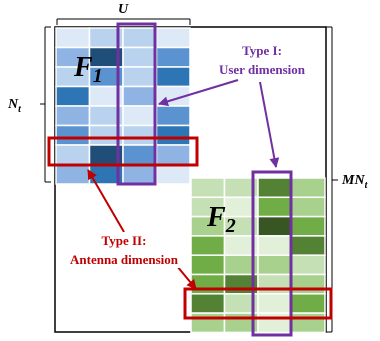  What do you see at coordinates (123, 9) in the screenshot?
I see `top-u-label: U` at bounding box center [123, 9].